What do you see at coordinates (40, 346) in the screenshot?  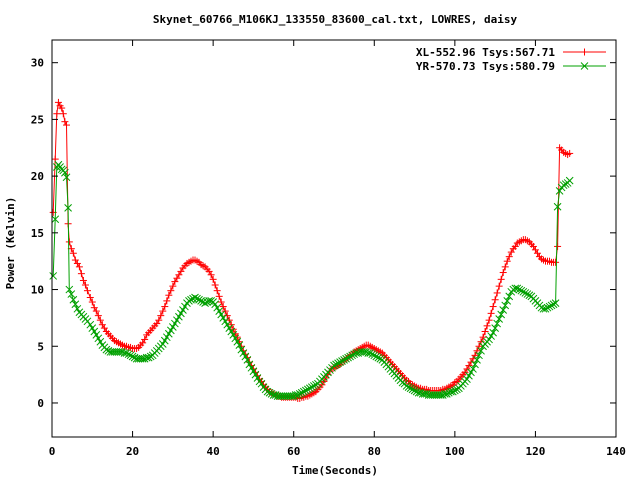 I see `y-tick-label: 5` at bounding box center [40, 346].